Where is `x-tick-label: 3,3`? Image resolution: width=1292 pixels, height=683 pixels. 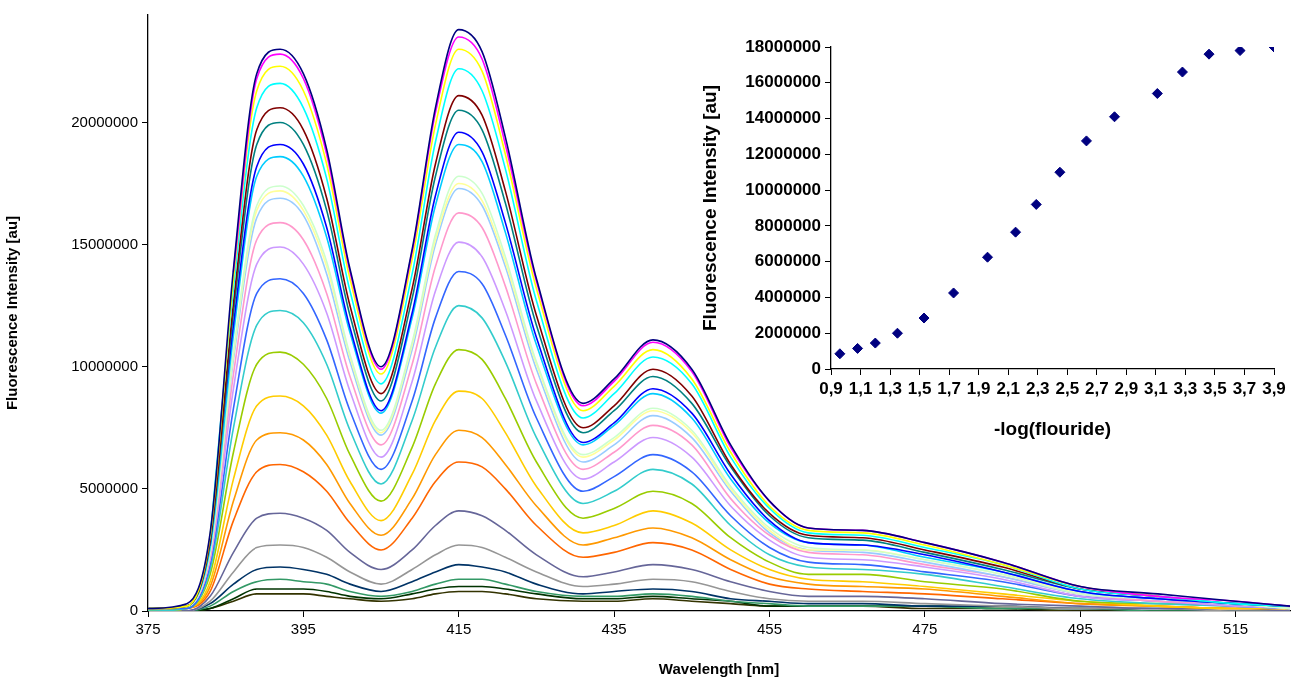
x-tick-label: 3,3 is located at coordinates (1185, 388).